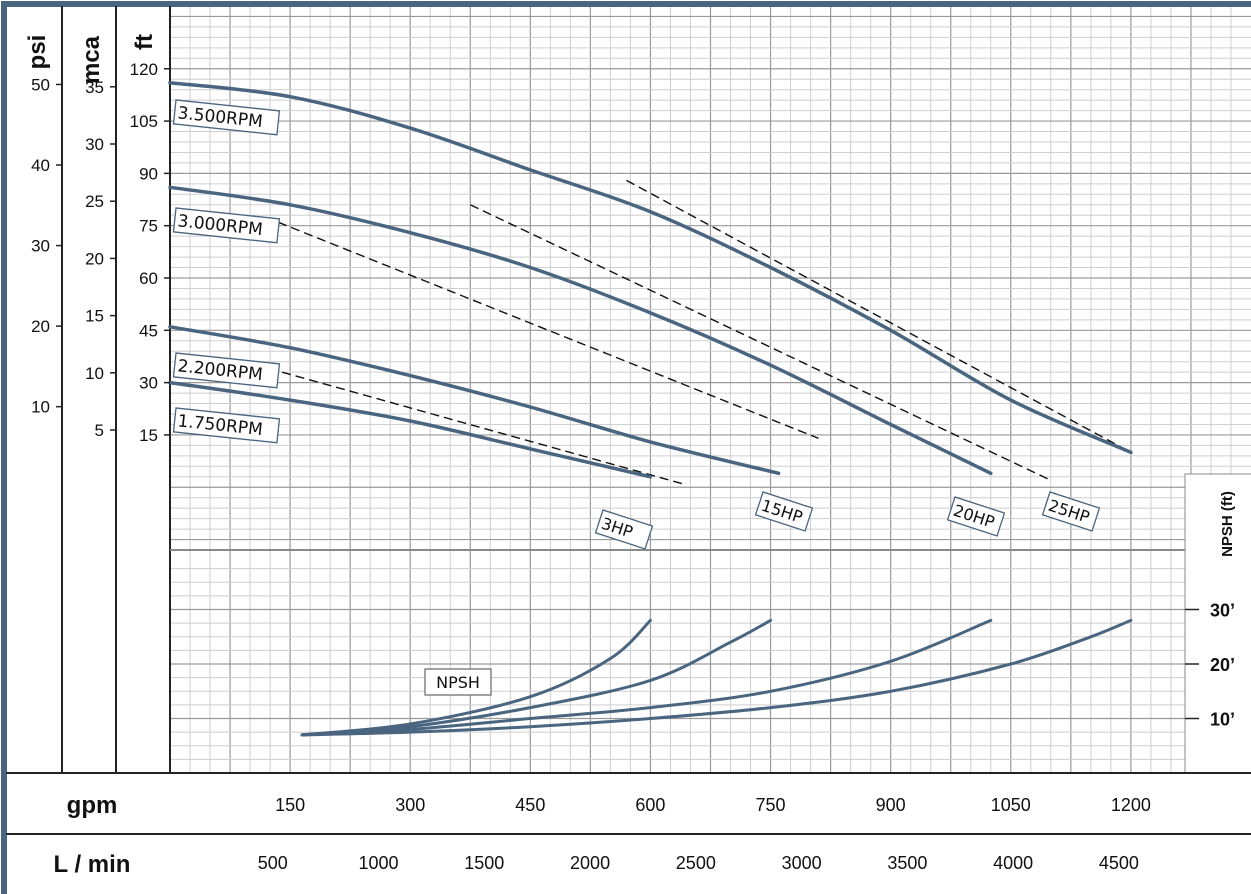 The height and width of the screenshot is (894, 1251). I want to click on hp-tag-3hp-box, so click(624, 529).